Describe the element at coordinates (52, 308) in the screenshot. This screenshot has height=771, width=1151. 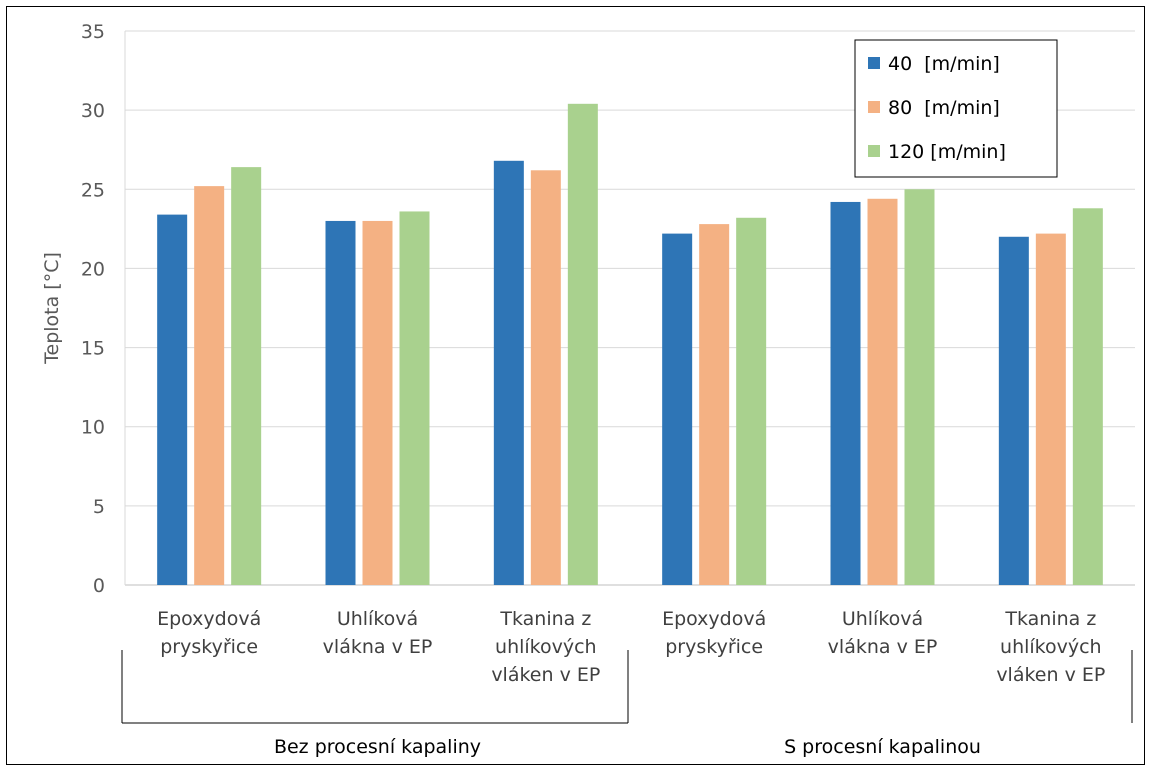
I see `y-axis-label: Teplota [°C]` at that location.